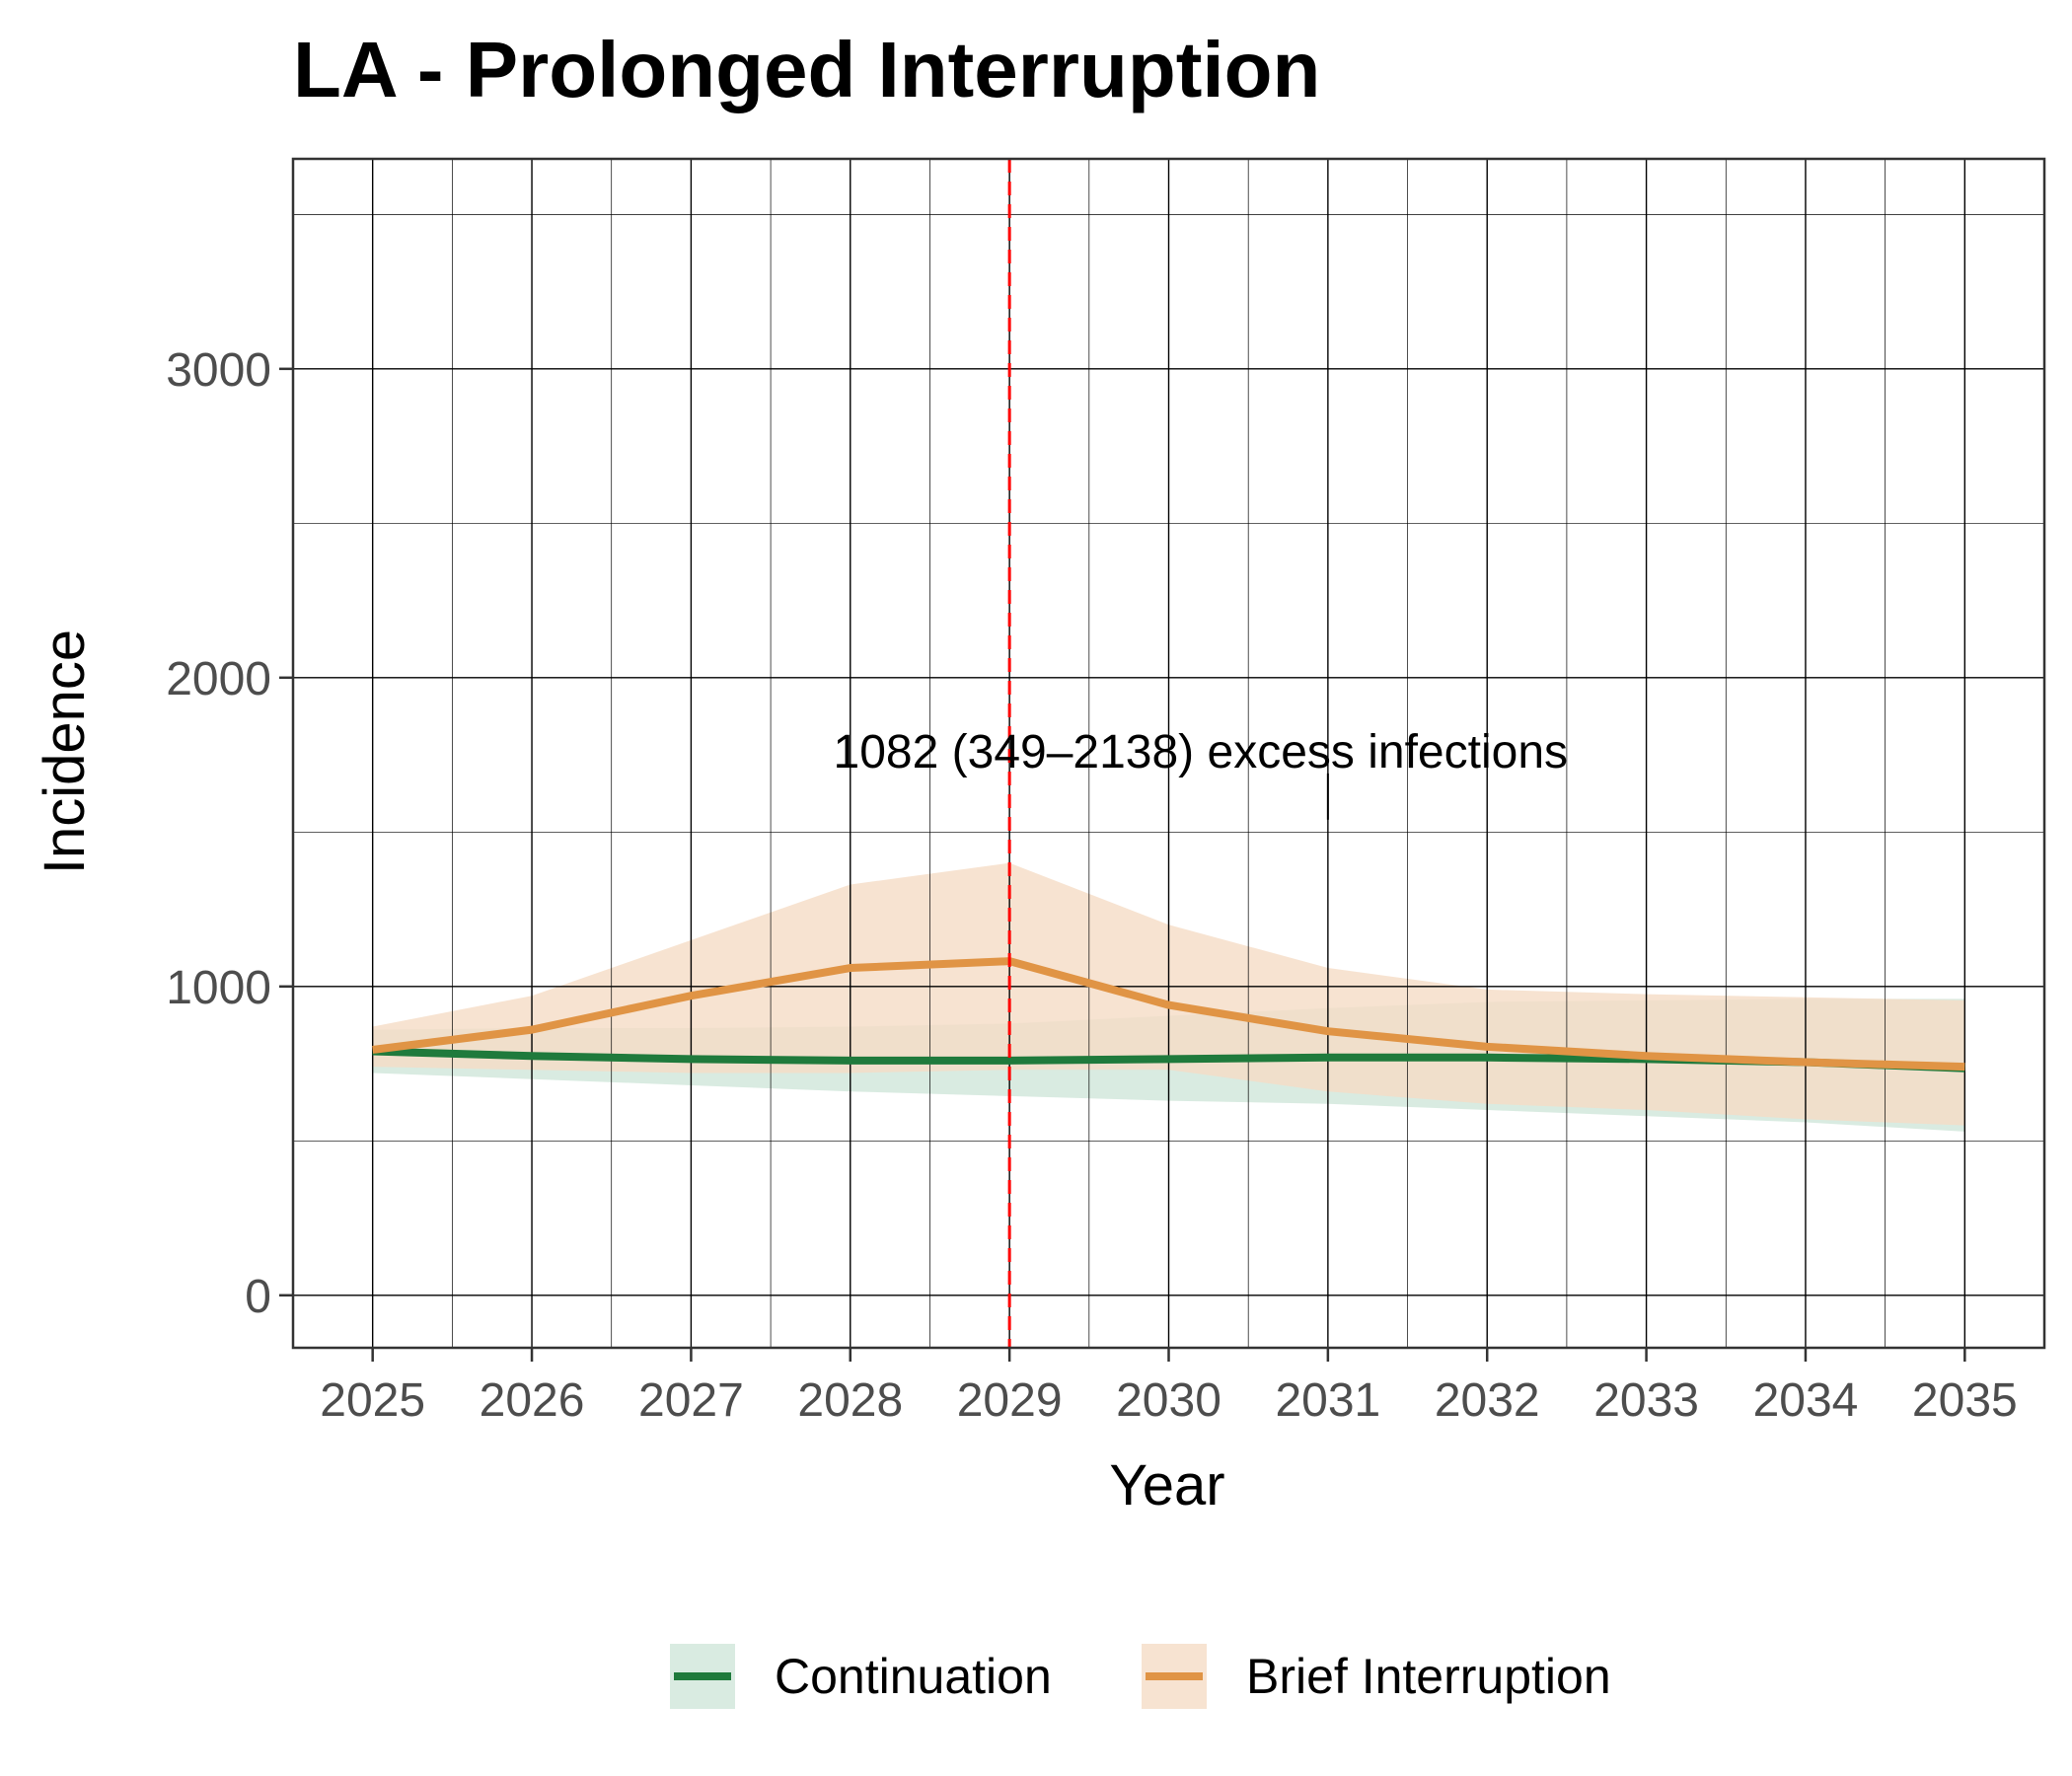 The image size is (2072, 1776). I want to click on y-axis-title: Incidence, so click(65, 751).